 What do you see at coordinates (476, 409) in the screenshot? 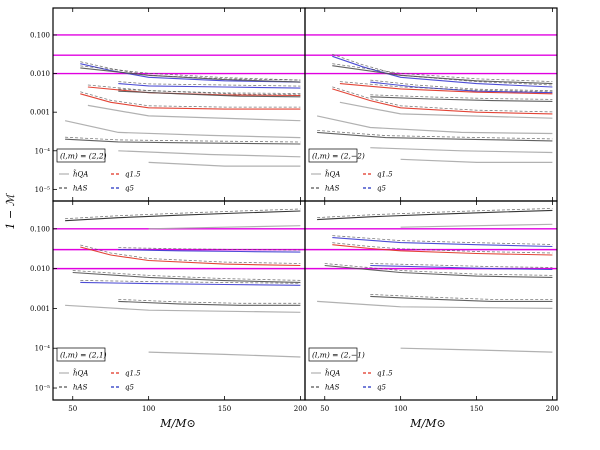
I see `x-tick-label: 150` at bounding box center [476, 409].